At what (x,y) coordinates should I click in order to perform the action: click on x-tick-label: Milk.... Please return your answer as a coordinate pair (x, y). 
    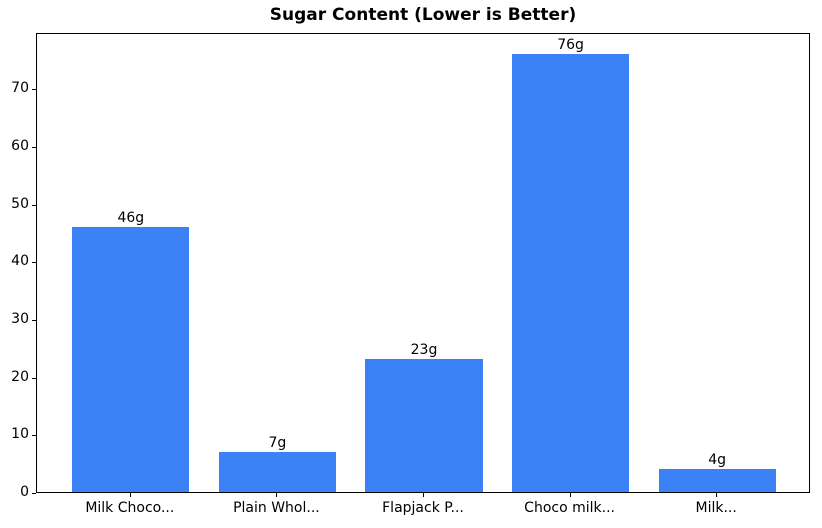
    Looking at the image, I should click on (716, 508).